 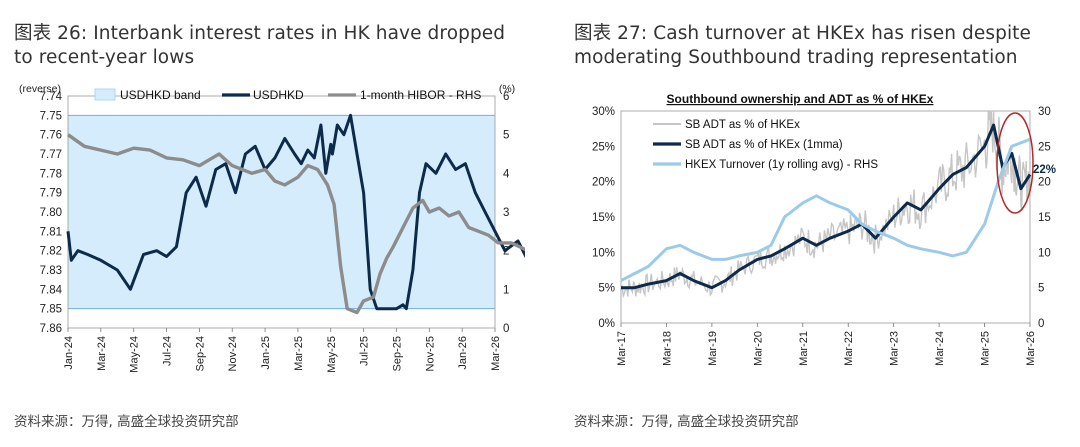 What do you see at coordinates (603, 112) in the screenshot?
I see `left-y-tick-label: 30%` at bounding box center [603, 112].